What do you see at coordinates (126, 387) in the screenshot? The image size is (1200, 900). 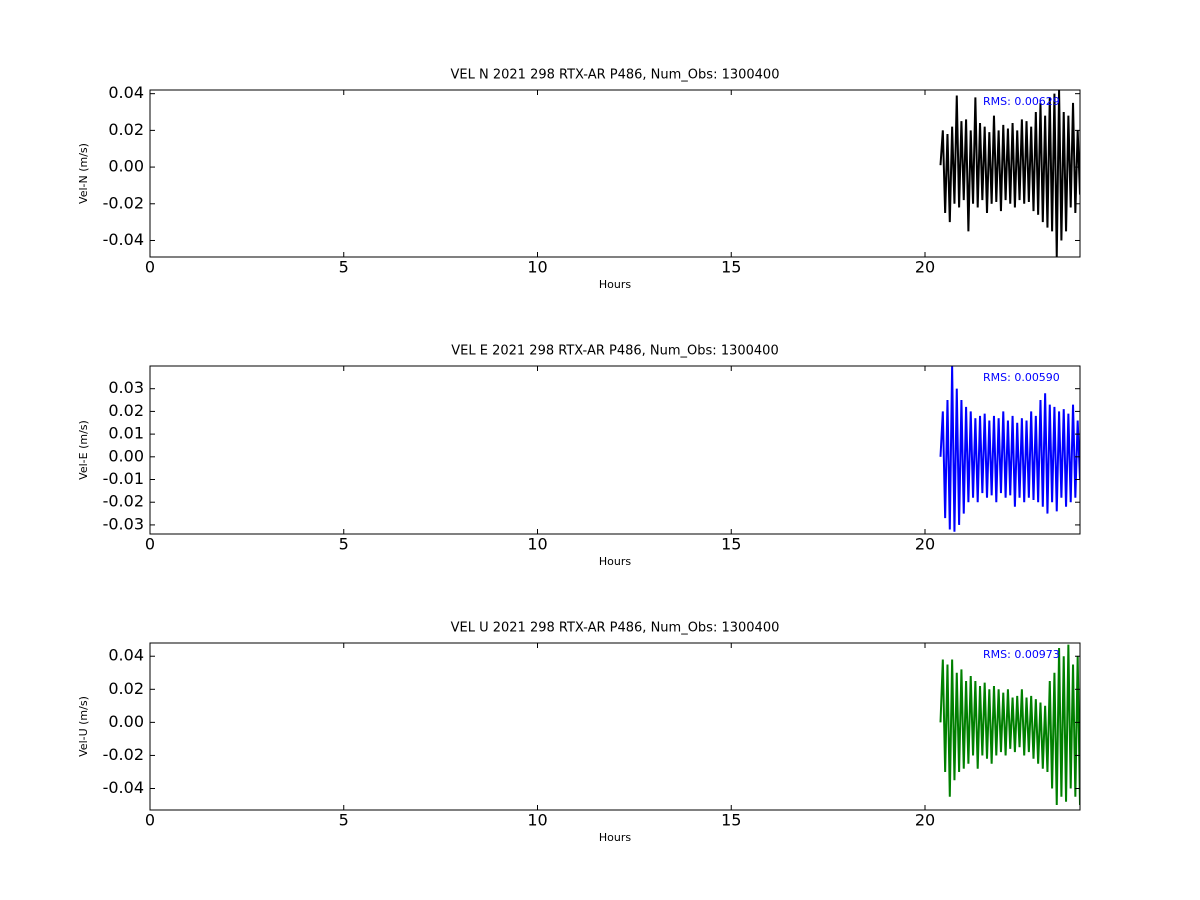 I see `y-tick-label: 0.03` at bounding box center [126, 387].